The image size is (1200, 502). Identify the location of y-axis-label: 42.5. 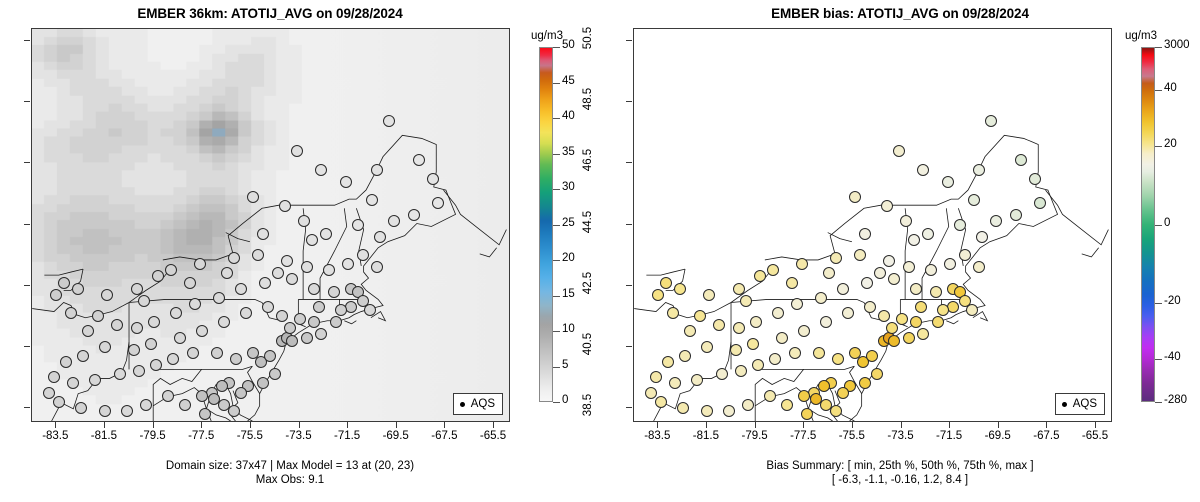
(588, 282).